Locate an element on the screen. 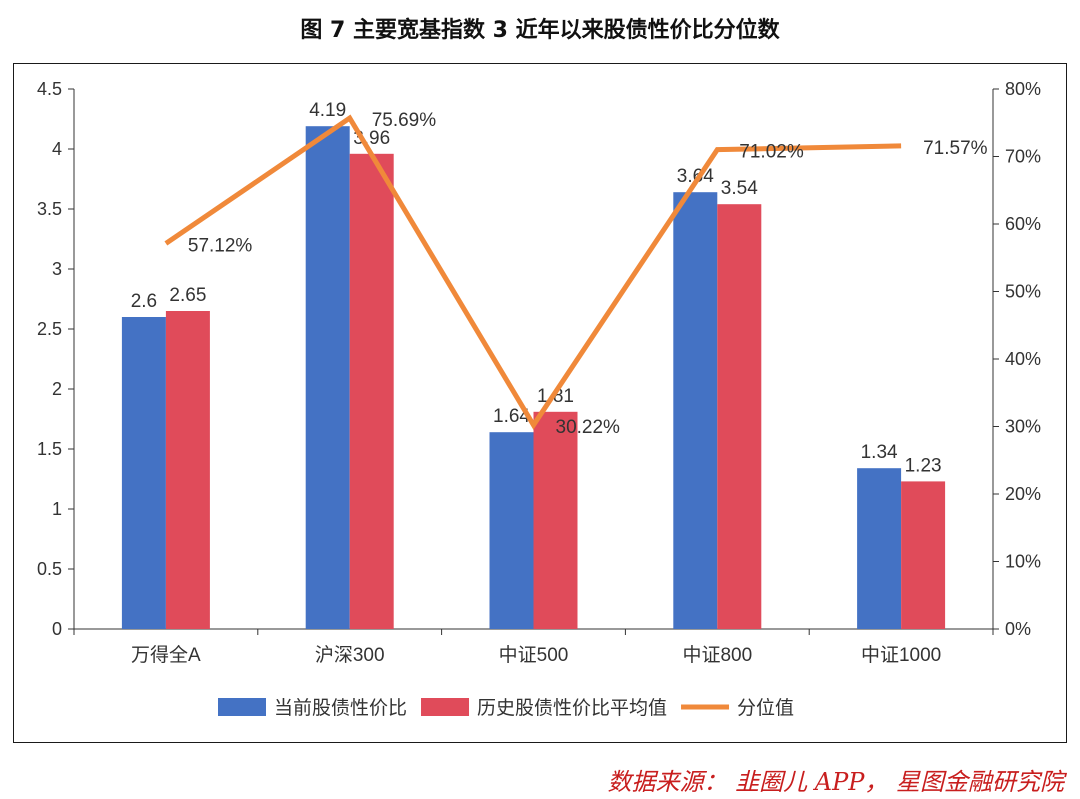  x-tick-label: 沪深300 is located at coordinates (350, 655).